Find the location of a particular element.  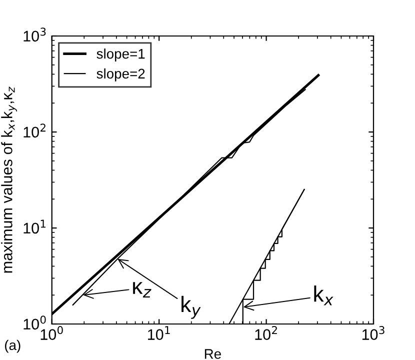

y-axis-title: maximum values of k$_{x}$,k$_{y}$,κ$_{z}$ is located at coordinates (9, 179).